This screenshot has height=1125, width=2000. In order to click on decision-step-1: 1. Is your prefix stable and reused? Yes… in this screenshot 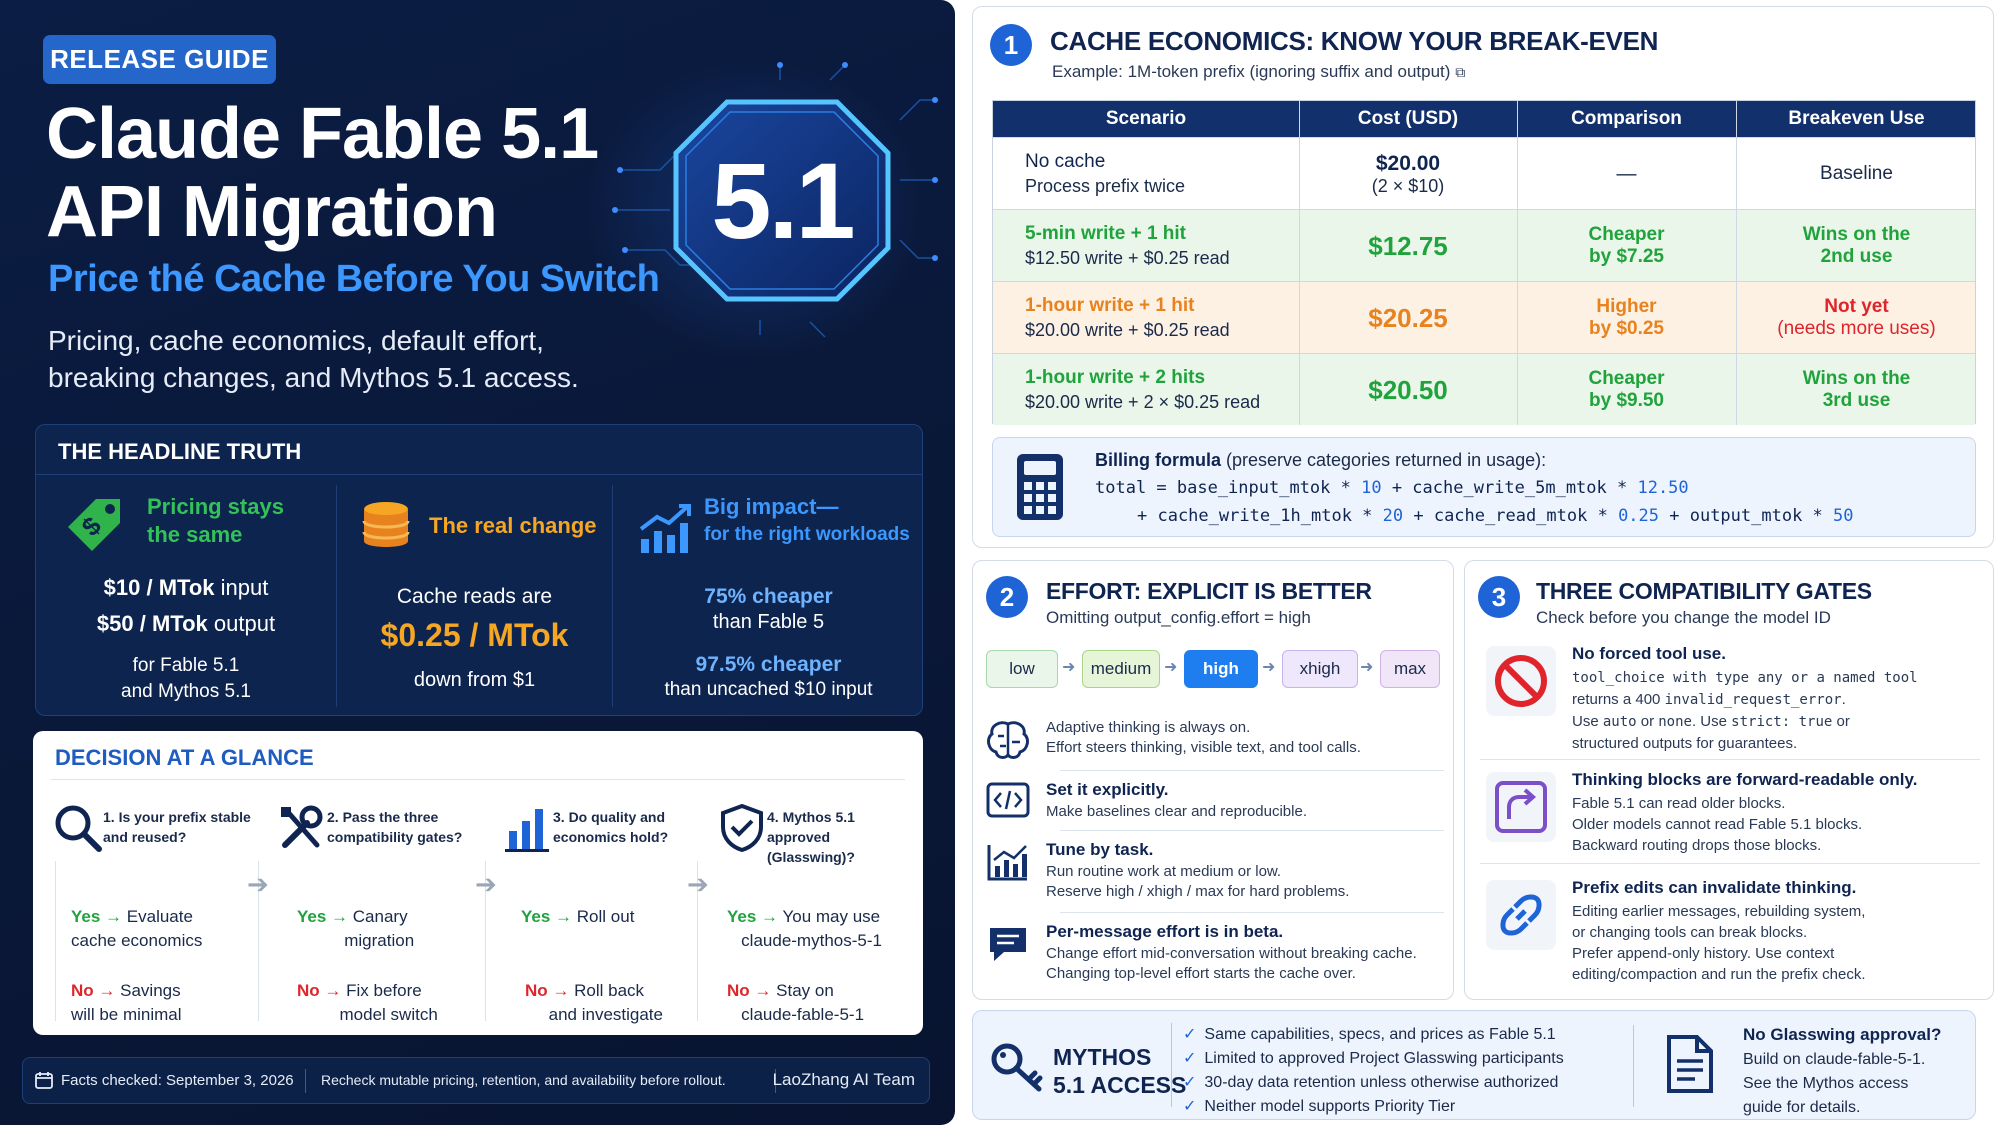, I will do `click(149, 908)`.